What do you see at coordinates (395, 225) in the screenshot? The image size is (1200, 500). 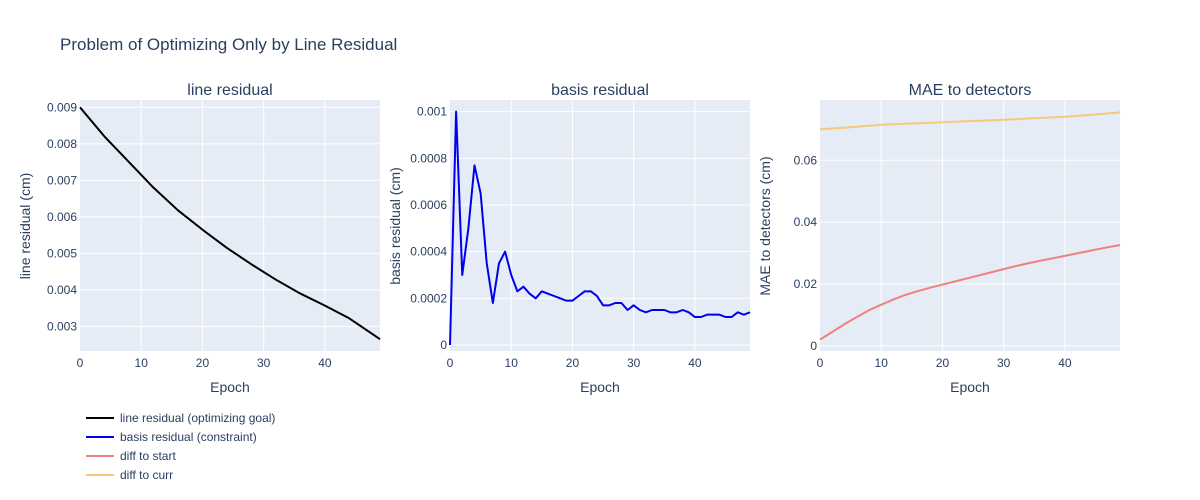 I see `y-axis-label: basis residual (cm)` at bounding box center [395, 225].